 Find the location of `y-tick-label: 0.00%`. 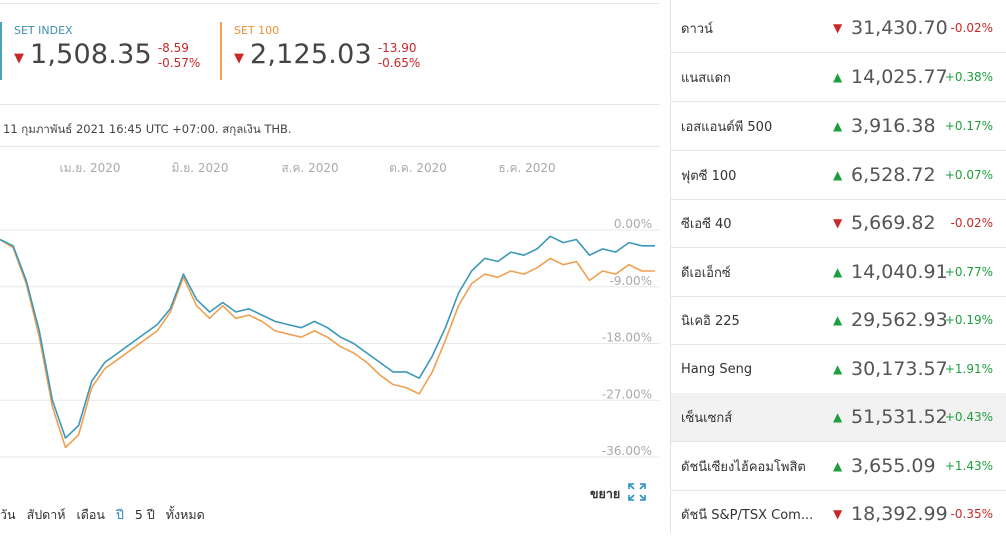

y-tick-label: 0.00% is located at coordinates (633, 224).